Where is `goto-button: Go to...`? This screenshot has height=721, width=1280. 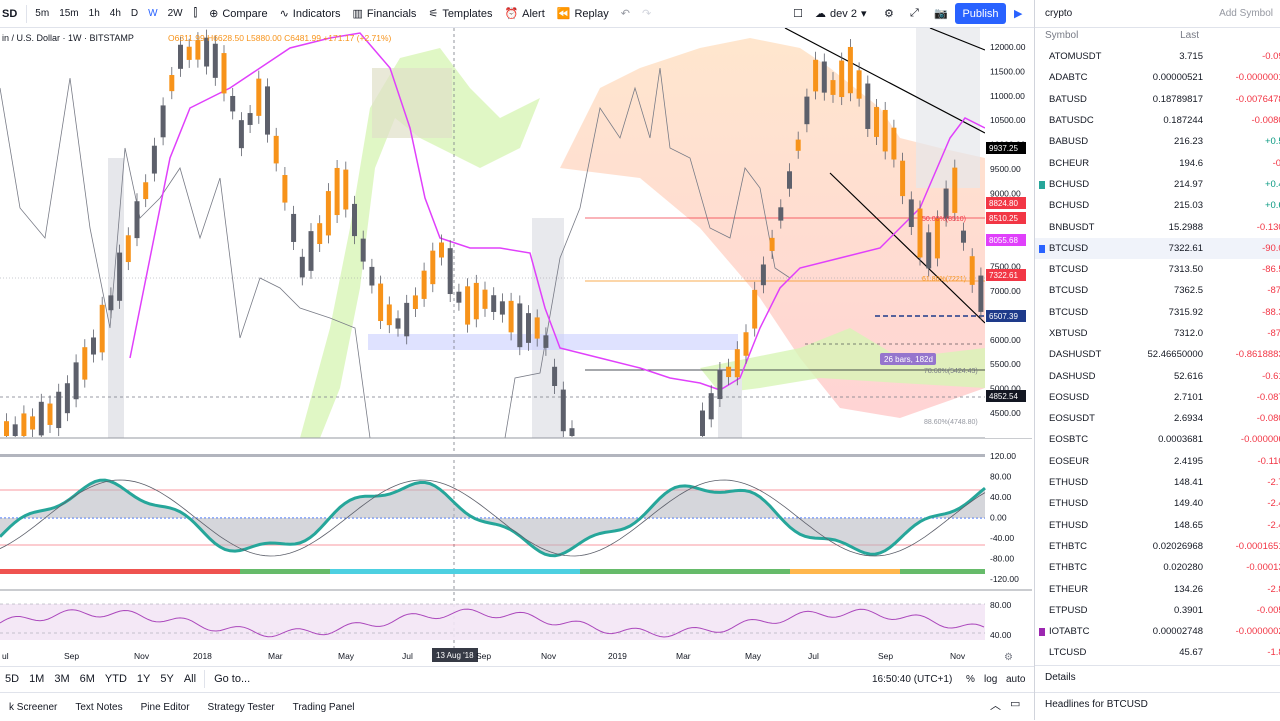 goto-button: Go to... is located at coordinates (232, 679).